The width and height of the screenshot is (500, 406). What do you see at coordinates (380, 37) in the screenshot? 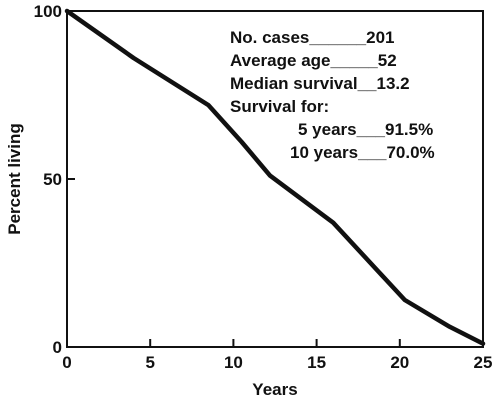
I see `annotation-cases-value: 201` at bounding box center [380, 37].